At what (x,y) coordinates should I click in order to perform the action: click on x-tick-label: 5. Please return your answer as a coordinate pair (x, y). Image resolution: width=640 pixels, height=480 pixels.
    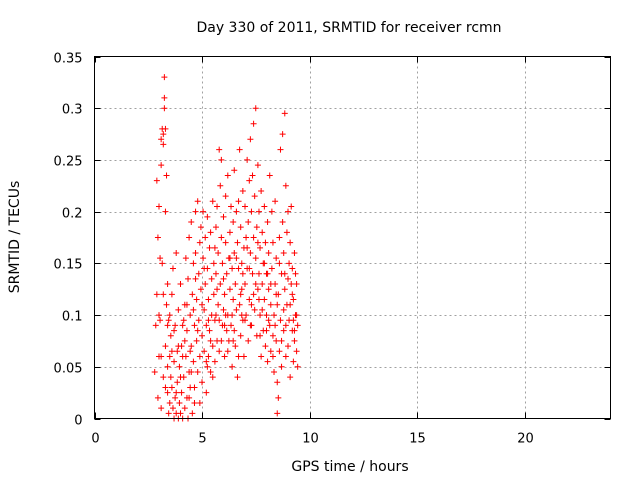
    Looking at the image, I should click on (202, 439).